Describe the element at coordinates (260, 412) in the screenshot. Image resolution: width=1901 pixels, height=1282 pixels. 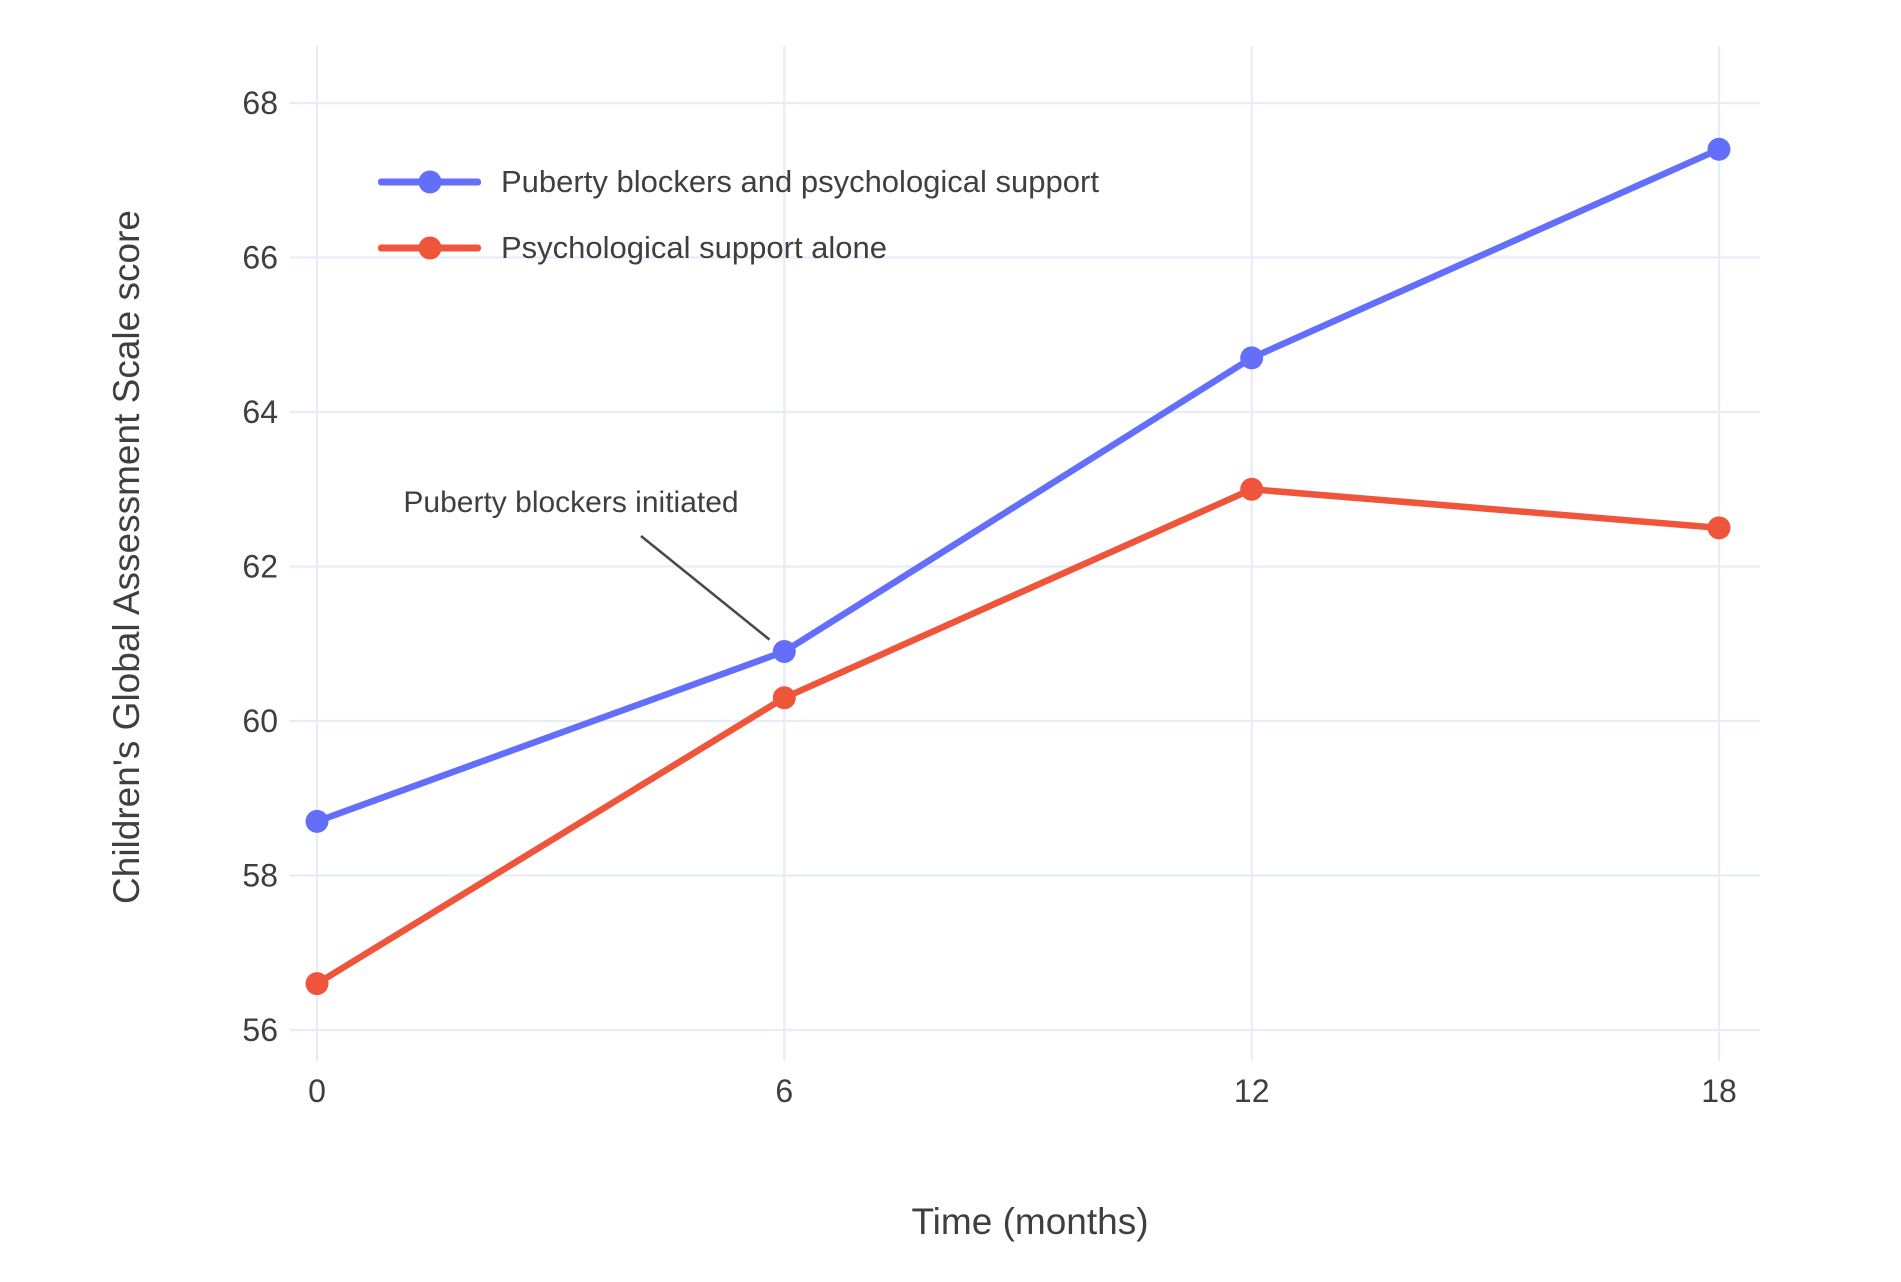
I see `y-tick-label: 64` at that location.